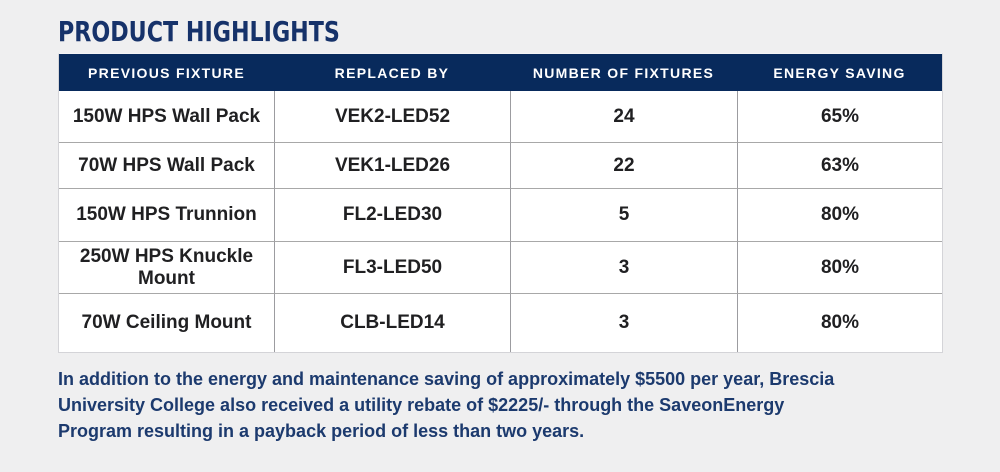 Image resolution: width=1000 pixels, height=472 pixels. I want to click on cell-number-of-fixtures: 5, so click(623, 214).